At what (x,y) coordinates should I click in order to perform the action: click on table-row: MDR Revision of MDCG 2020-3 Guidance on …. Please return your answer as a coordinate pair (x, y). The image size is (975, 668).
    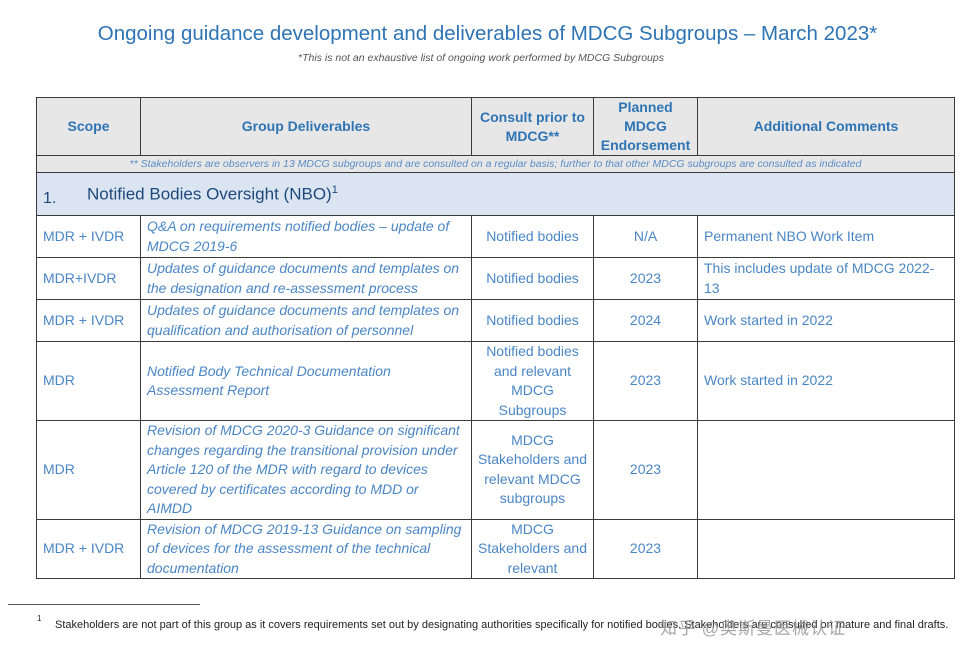
    Looking at the image, I should click on (495, 470).